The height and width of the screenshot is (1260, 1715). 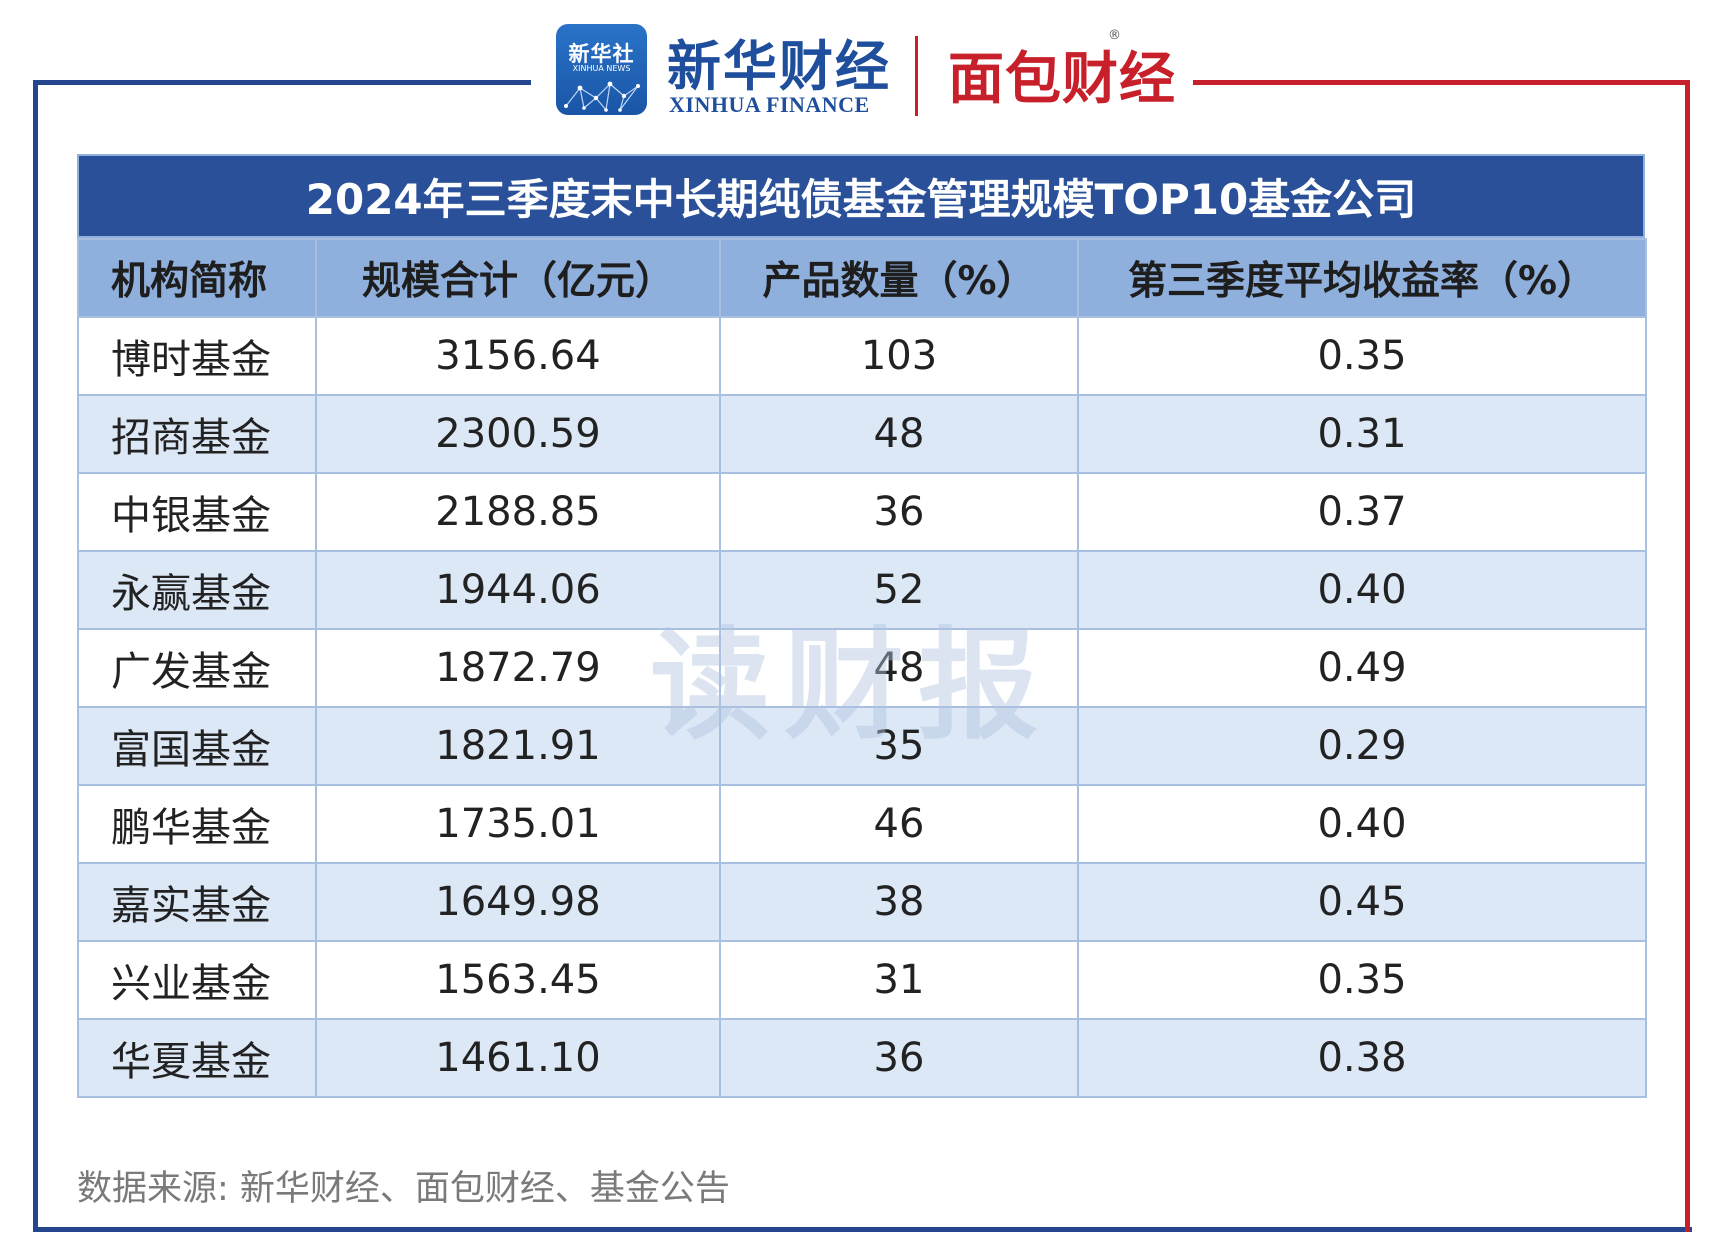 I want to click on xinhua-finance-logo: 新华财经 XINHUA FINANCE, so click(x=778, y=69).